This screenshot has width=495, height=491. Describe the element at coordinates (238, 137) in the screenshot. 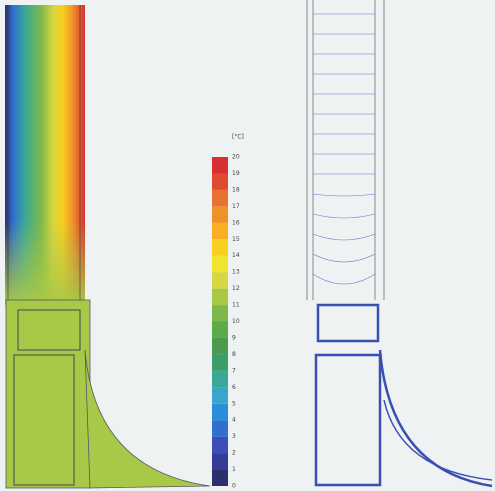

I see `unit-label: [°C]` at that location.